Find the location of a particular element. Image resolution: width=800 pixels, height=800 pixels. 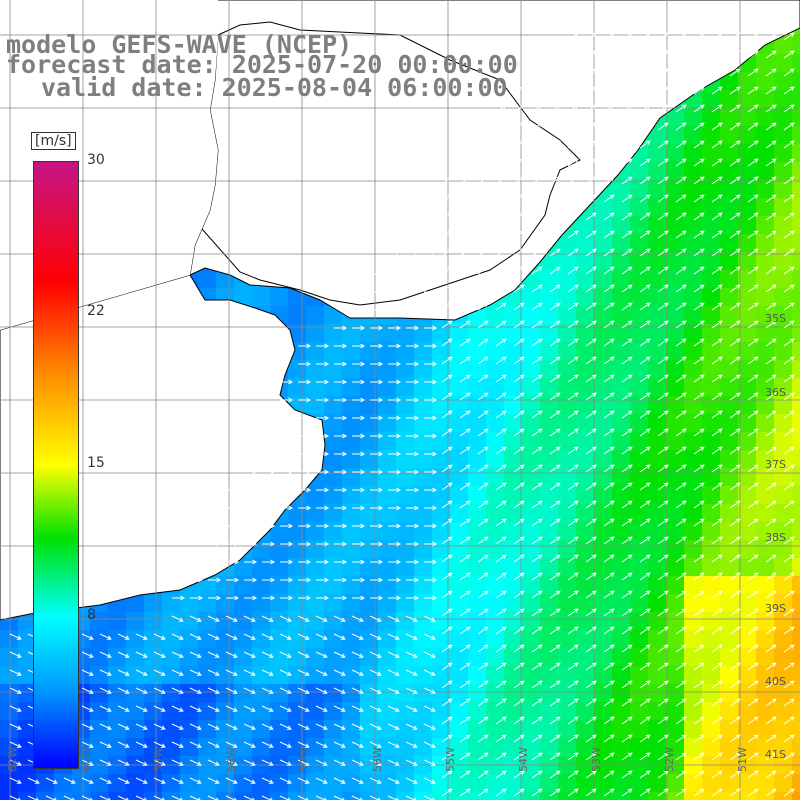

lon-label: 55W is located at coordinates (450, 759).